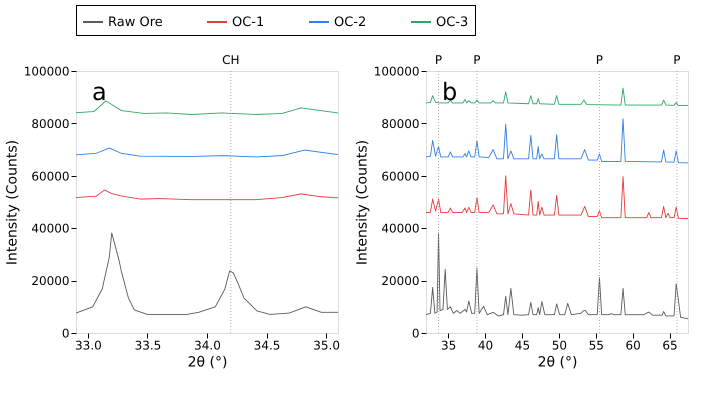 The image size is (708, 395). I want to click on legend-label: OC-1, so click(248, 22).